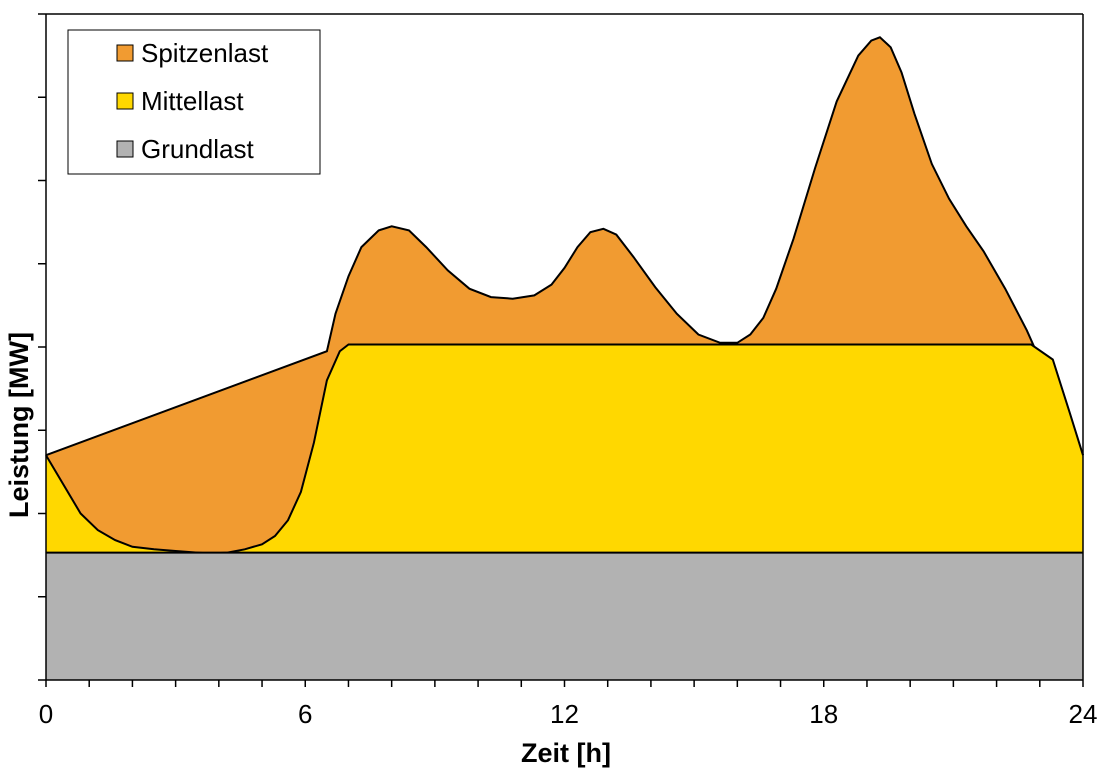 This screenshot has height=772, width=1099. What do you see at coordinates (46, 714) in the screenshot?
I see `x-tick-label: 0` at bounding box center [46, 714].